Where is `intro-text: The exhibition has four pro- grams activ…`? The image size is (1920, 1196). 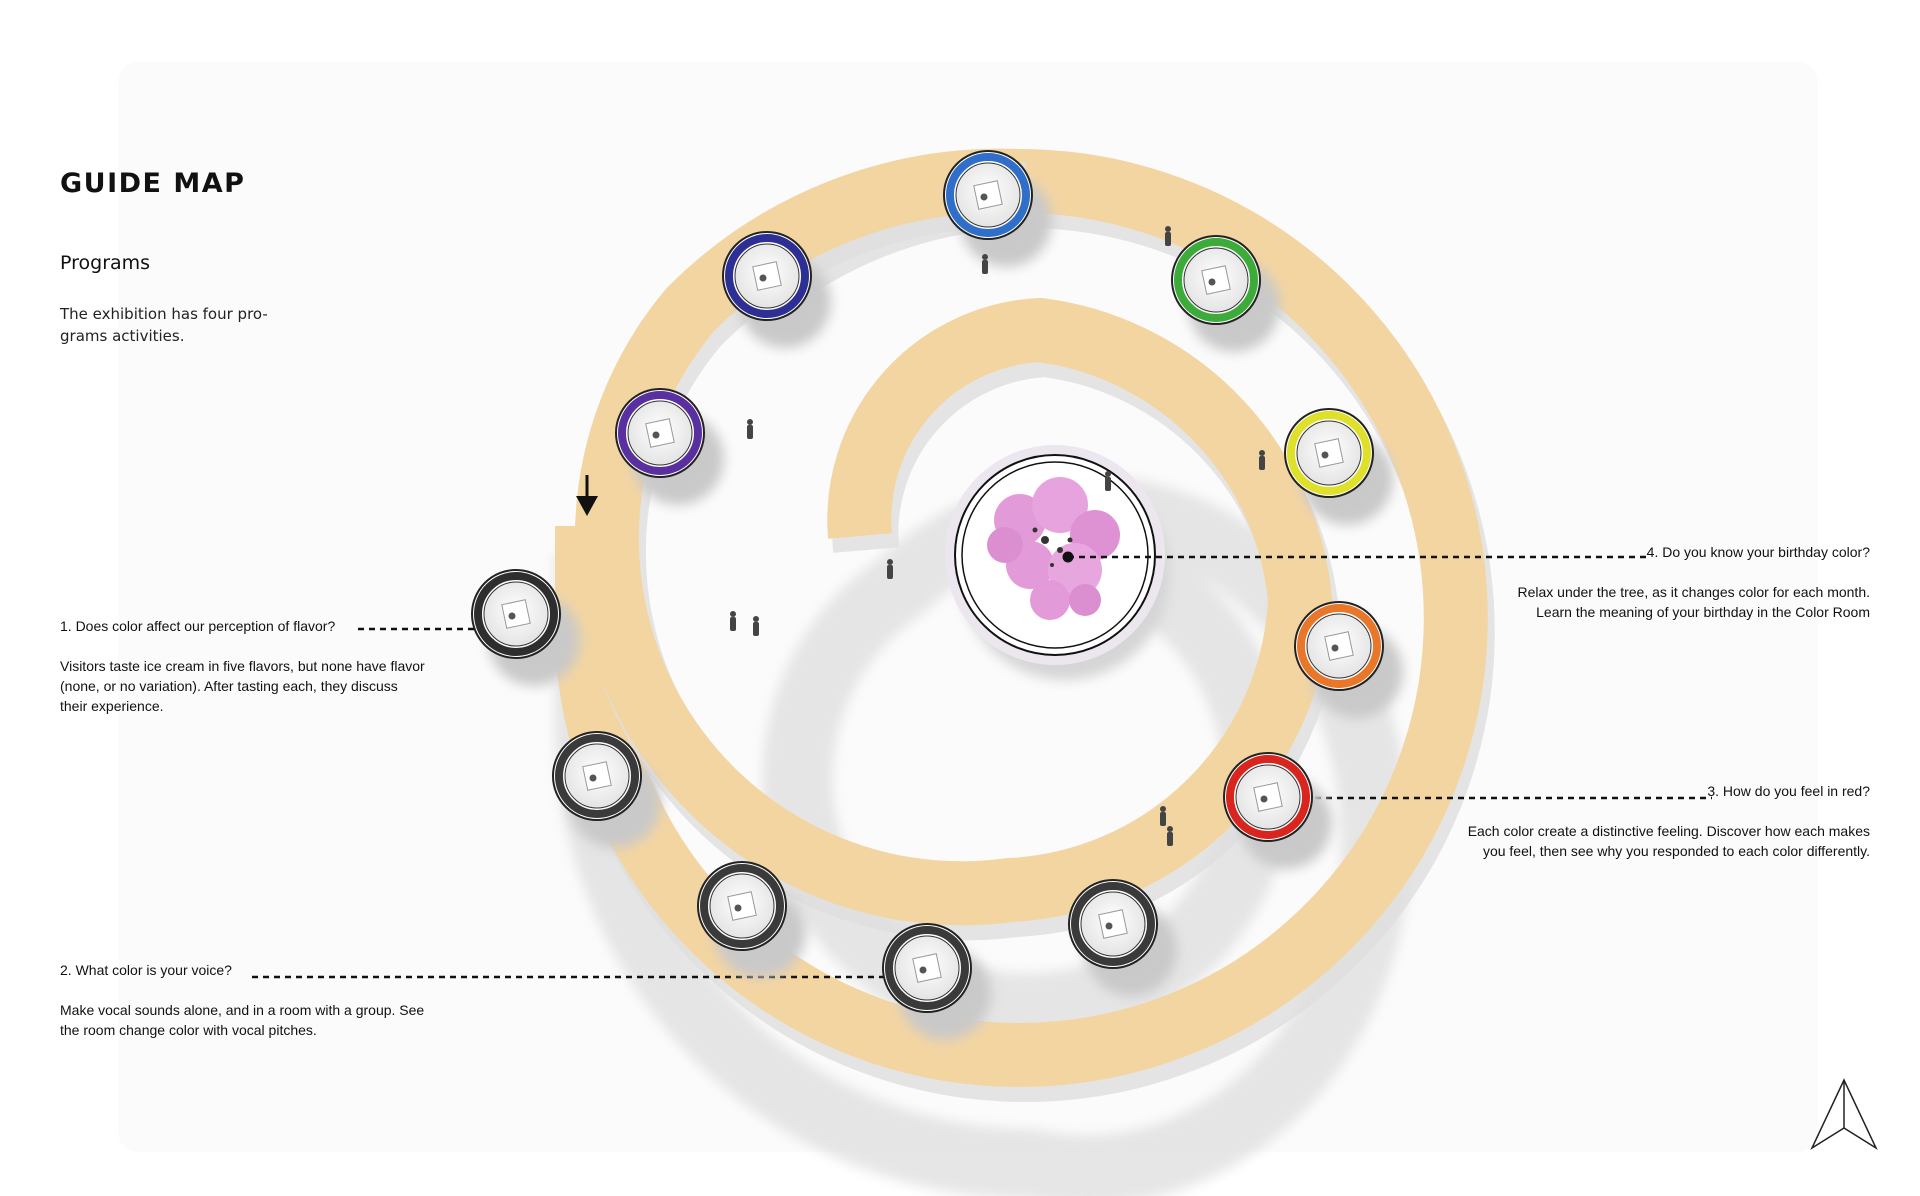
intro-text: The exhibition has four pro- grams activ… is located at coordinates (180, 325).